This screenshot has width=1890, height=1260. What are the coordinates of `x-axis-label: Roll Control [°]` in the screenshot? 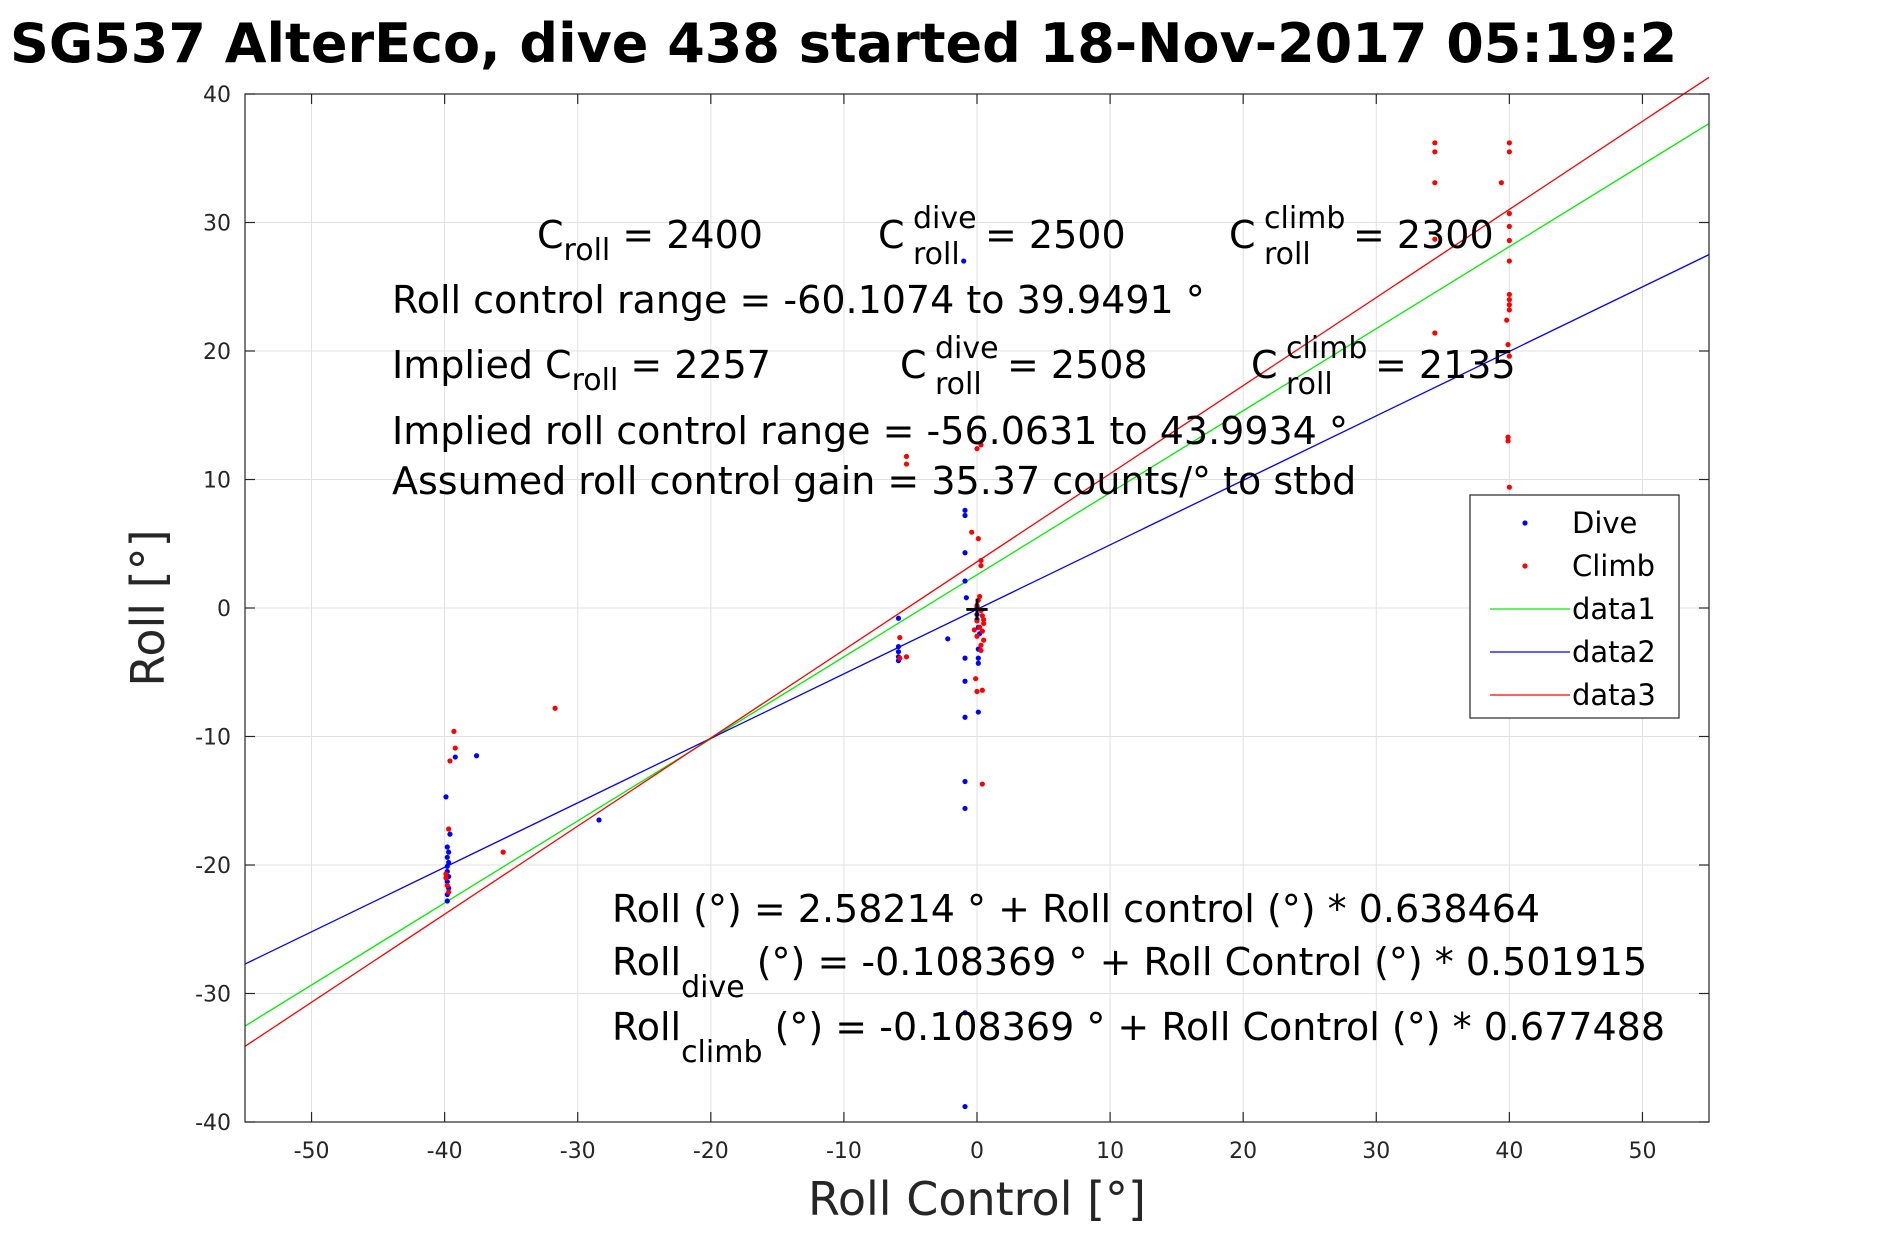 It's located at (977, 1199).